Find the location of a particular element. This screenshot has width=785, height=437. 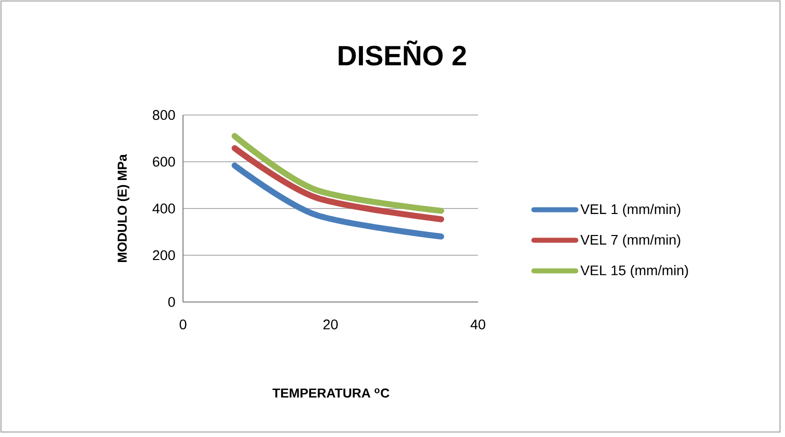

y-tick-label: 0 is located at coordinates (171, 302).